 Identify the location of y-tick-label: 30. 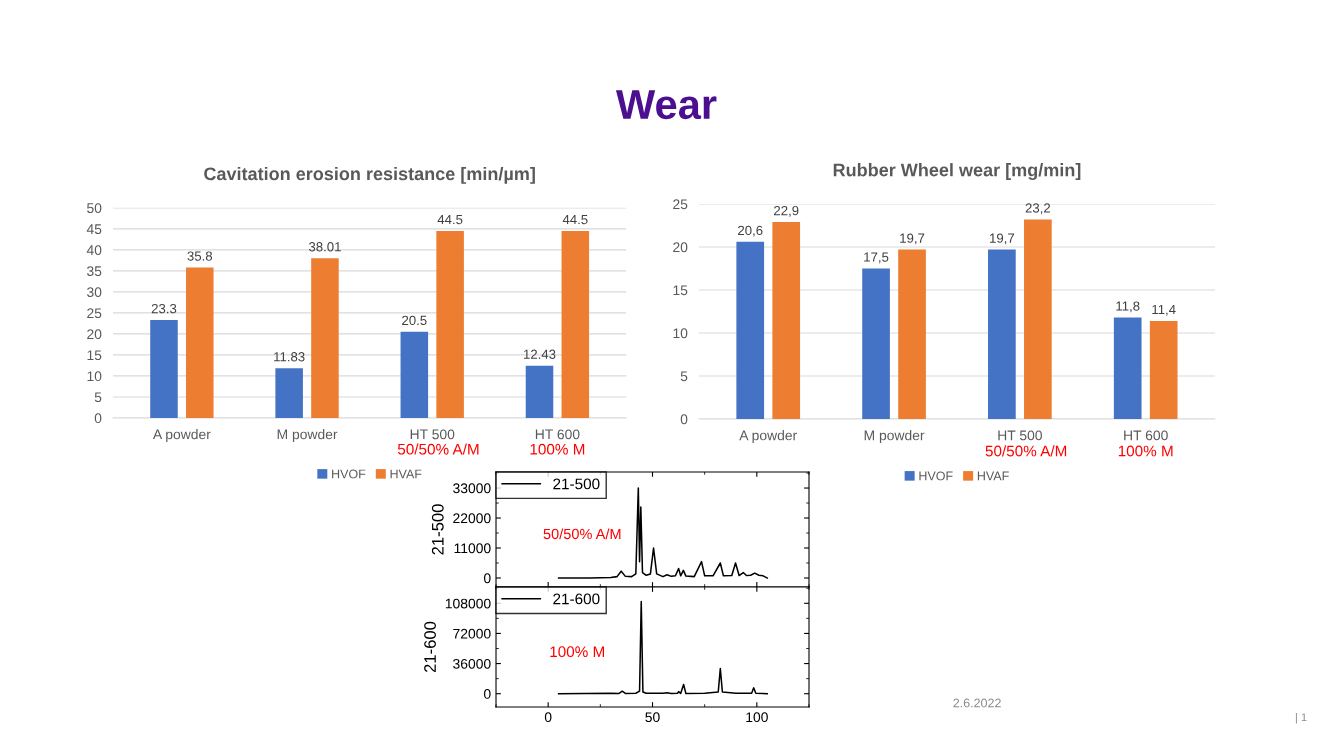
(94, 292).